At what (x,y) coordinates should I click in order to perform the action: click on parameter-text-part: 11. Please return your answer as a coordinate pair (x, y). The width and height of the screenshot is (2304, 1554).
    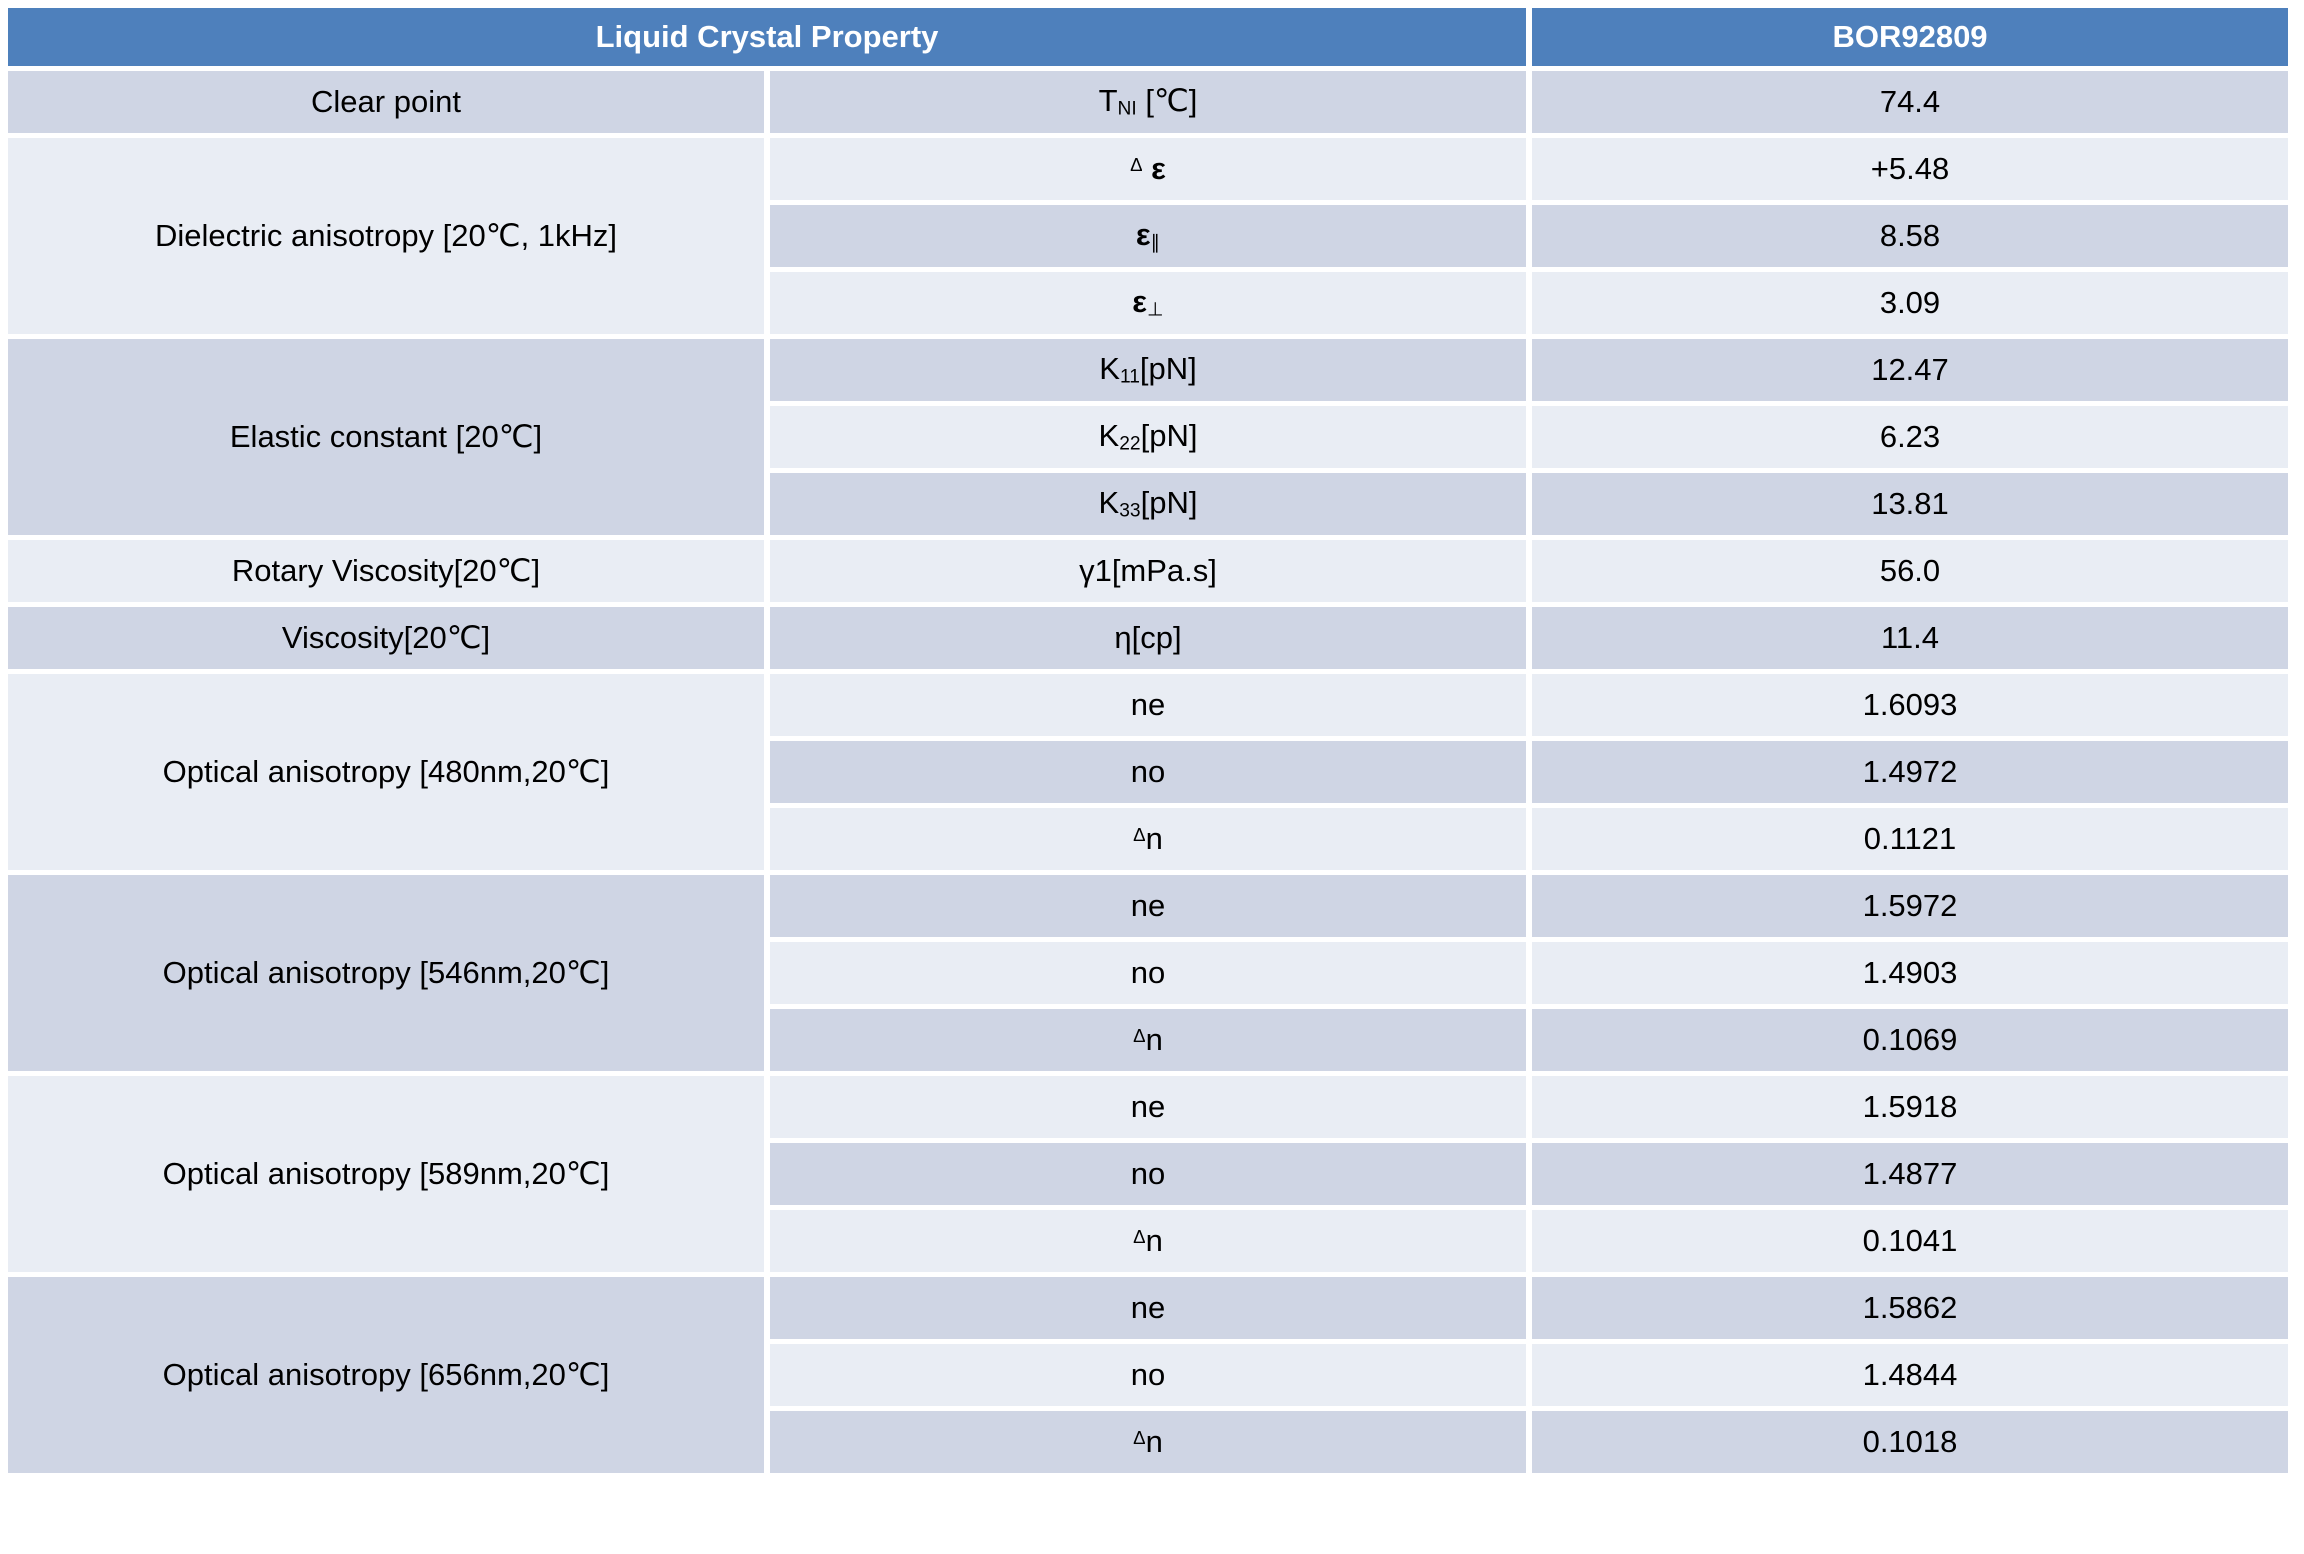
    Looking at the image, I should click on (1129, 377).